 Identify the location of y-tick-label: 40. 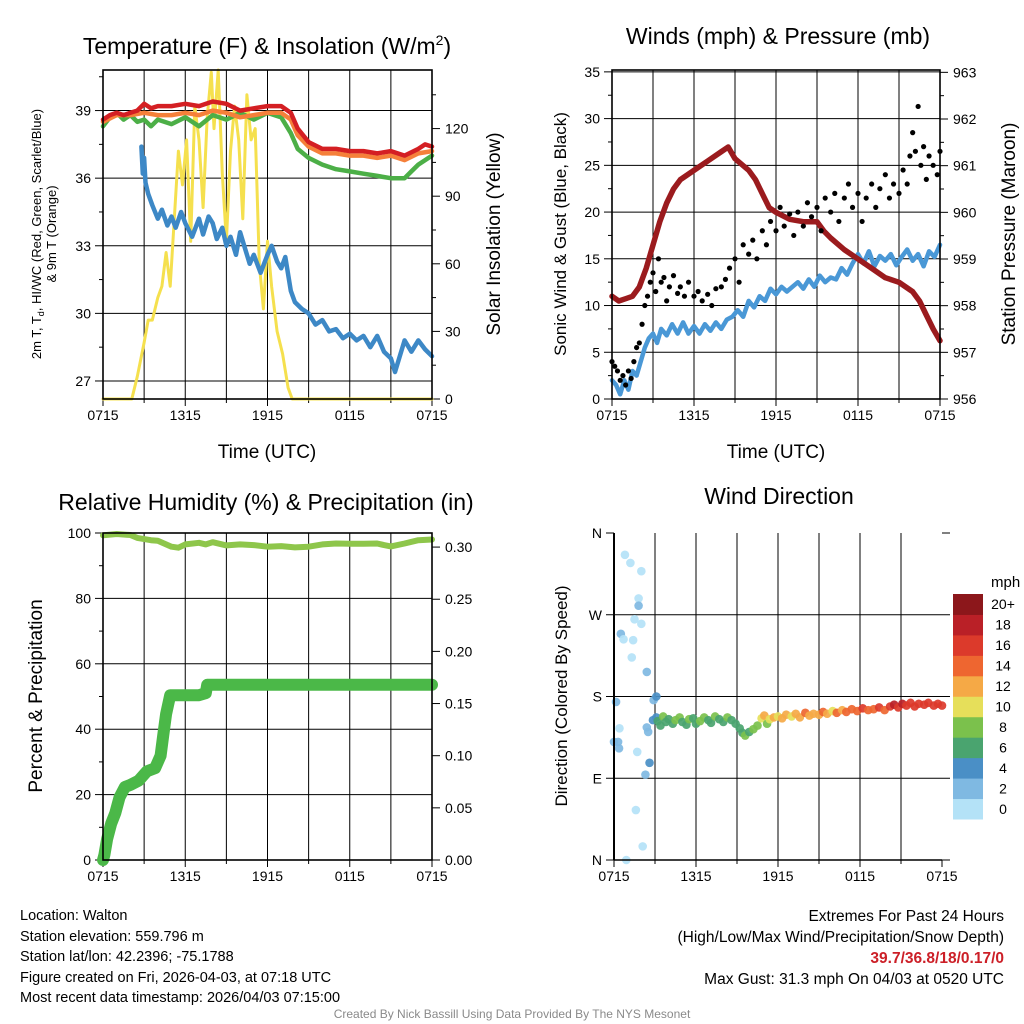
(83, 729).